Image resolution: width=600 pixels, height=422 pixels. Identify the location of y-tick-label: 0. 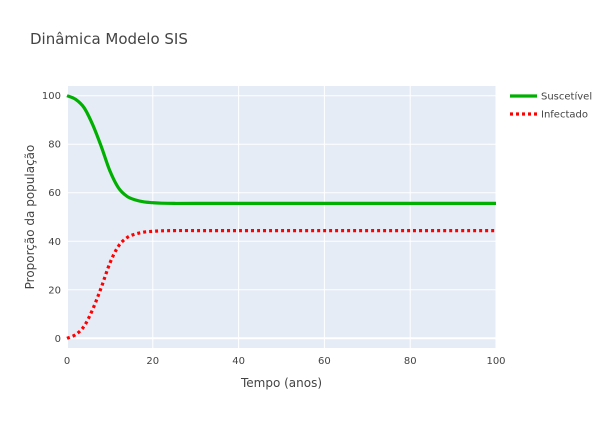
(58, 339).